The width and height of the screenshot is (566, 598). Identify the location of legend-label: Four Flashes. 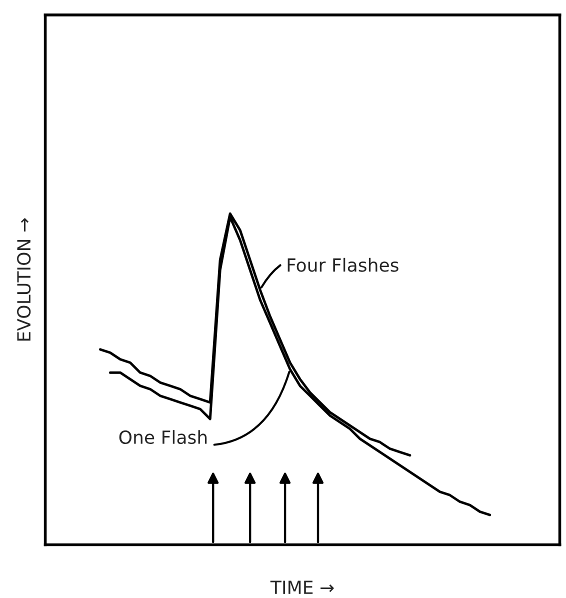
(343, 265).